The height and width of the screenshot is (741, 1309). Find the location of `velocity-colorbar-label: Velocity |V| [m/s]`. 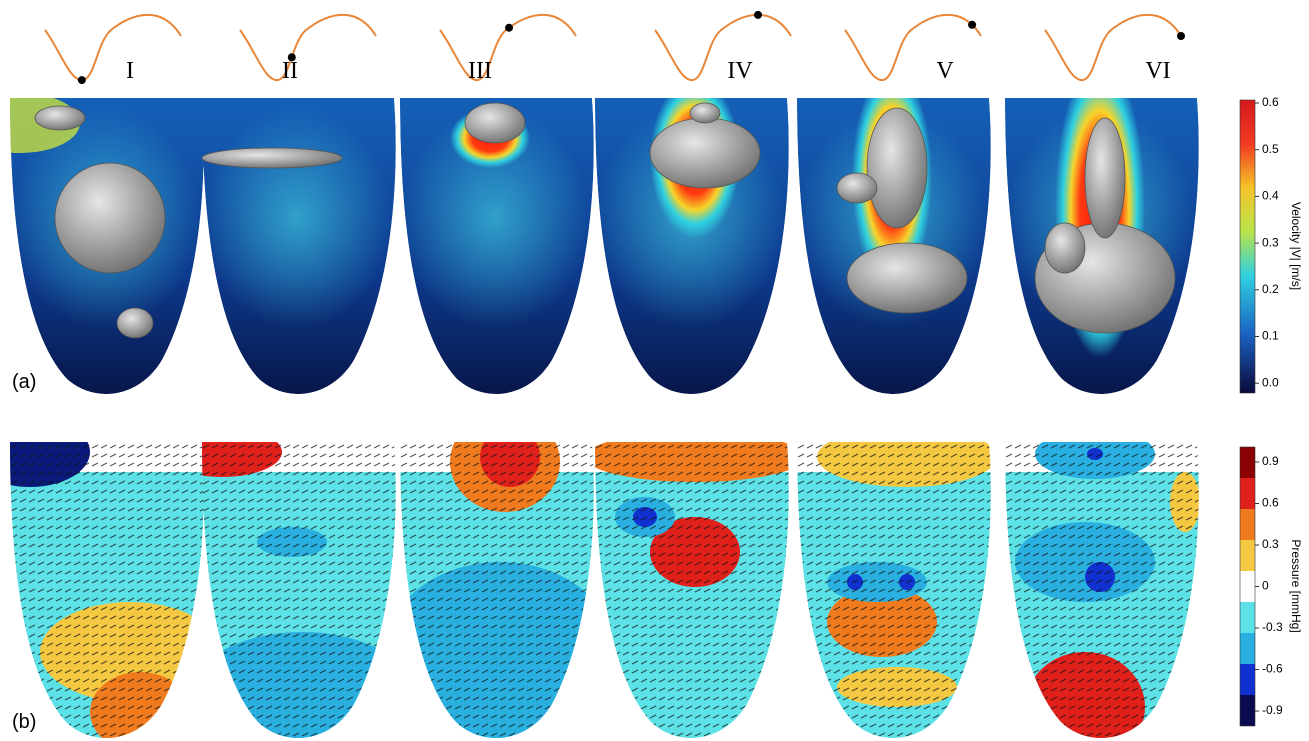

velocity-colorbar-label: Velocity |V| [m/s] is located at coordinates (1296, 246).